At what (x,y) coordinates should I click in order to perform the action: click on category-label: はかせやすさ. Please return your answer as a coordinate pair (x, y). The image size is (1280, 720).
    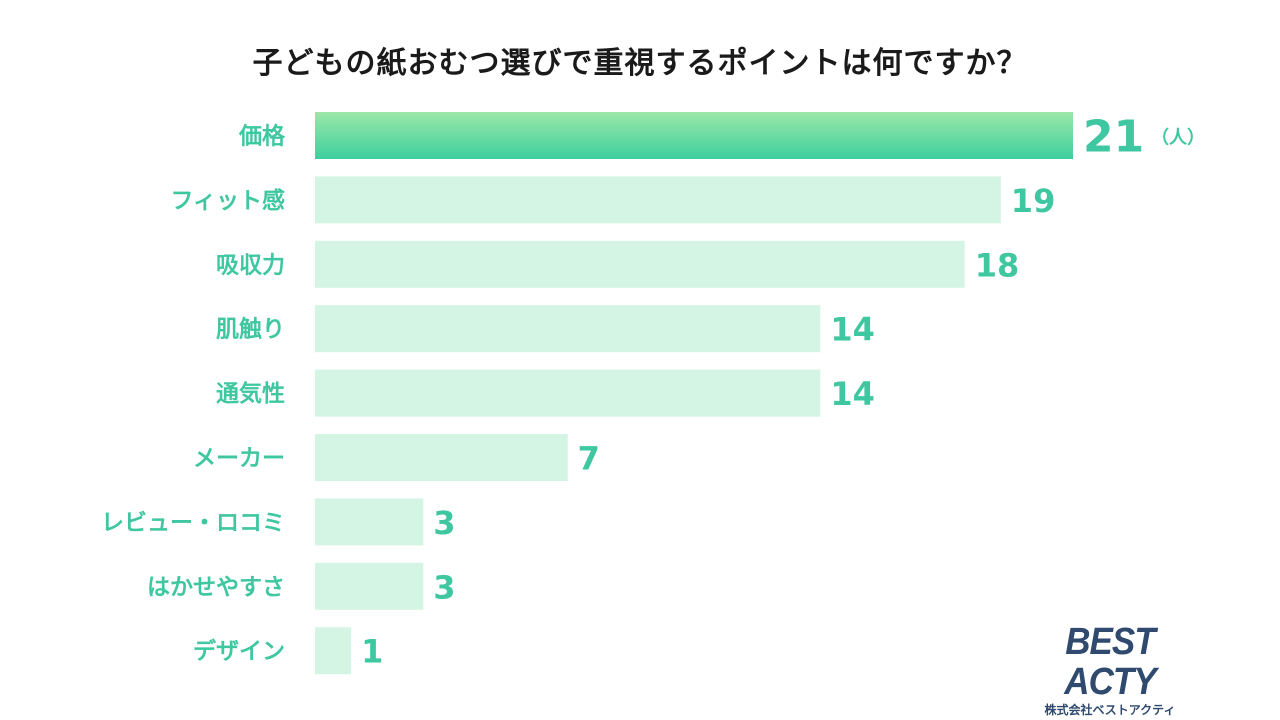
    Looking at the image, I should click on (216, 587).